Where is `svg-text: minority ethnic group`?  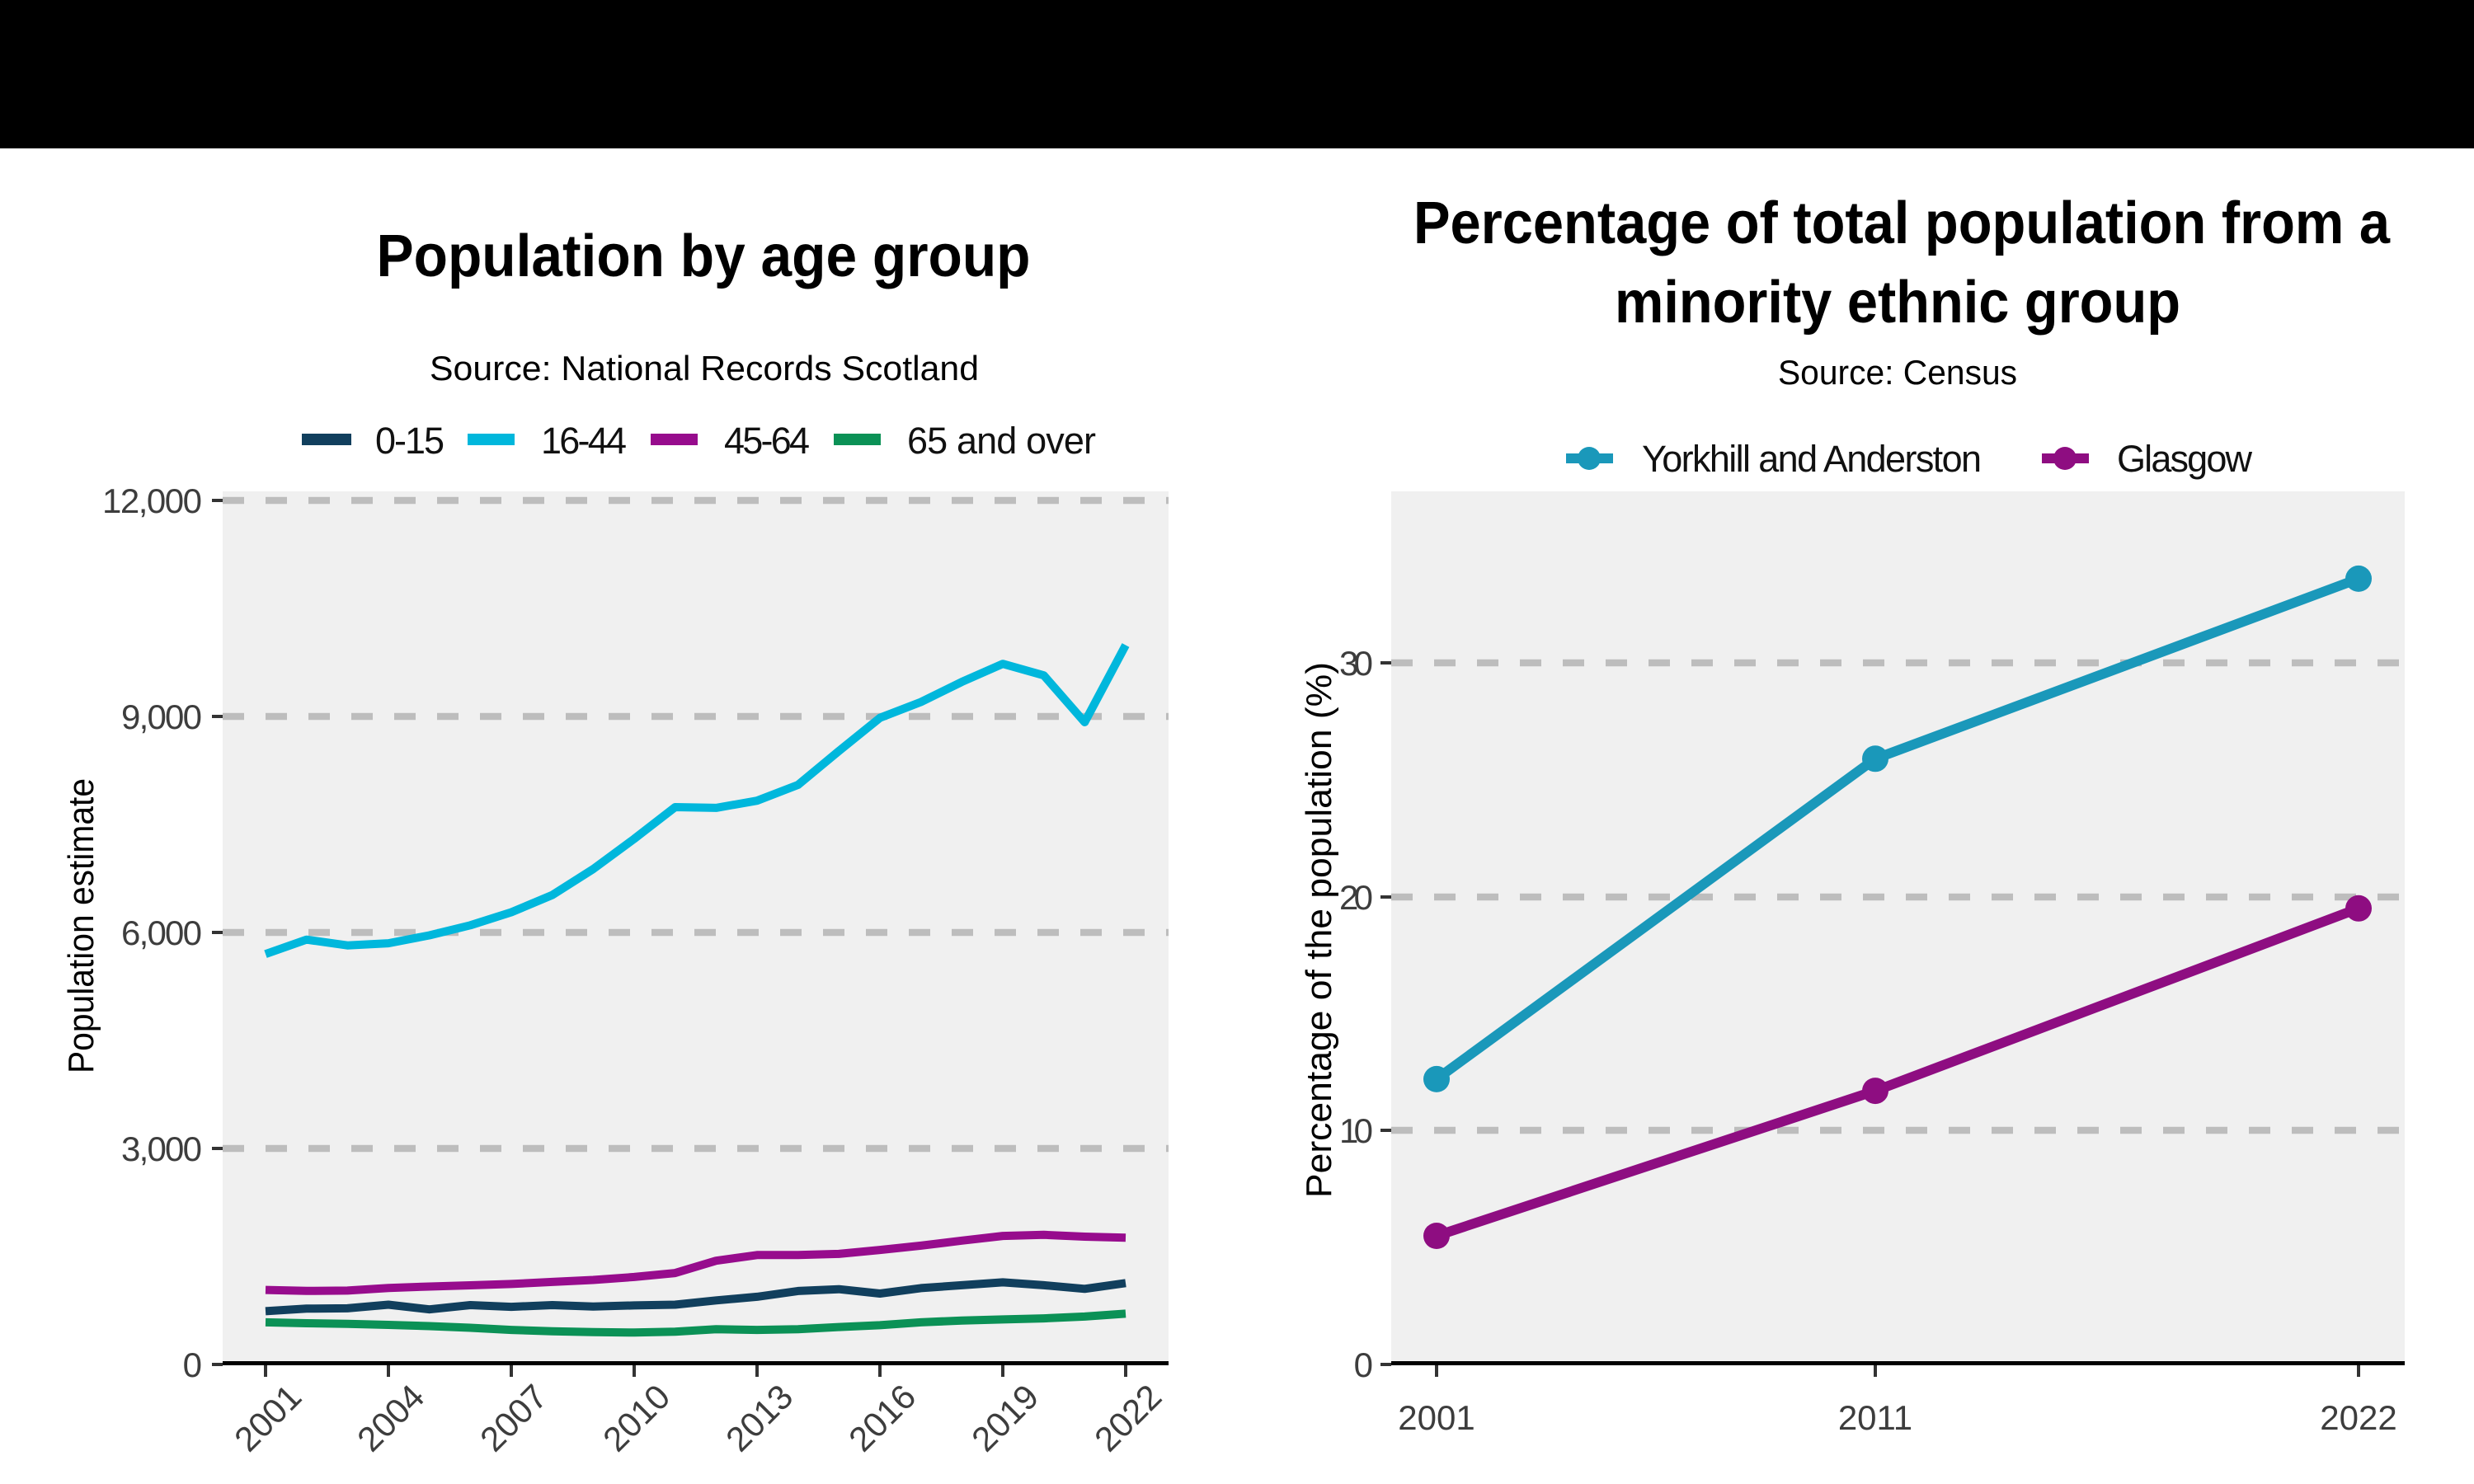
svg-text: minority ethnic group is located at coordinates (1897, 303).